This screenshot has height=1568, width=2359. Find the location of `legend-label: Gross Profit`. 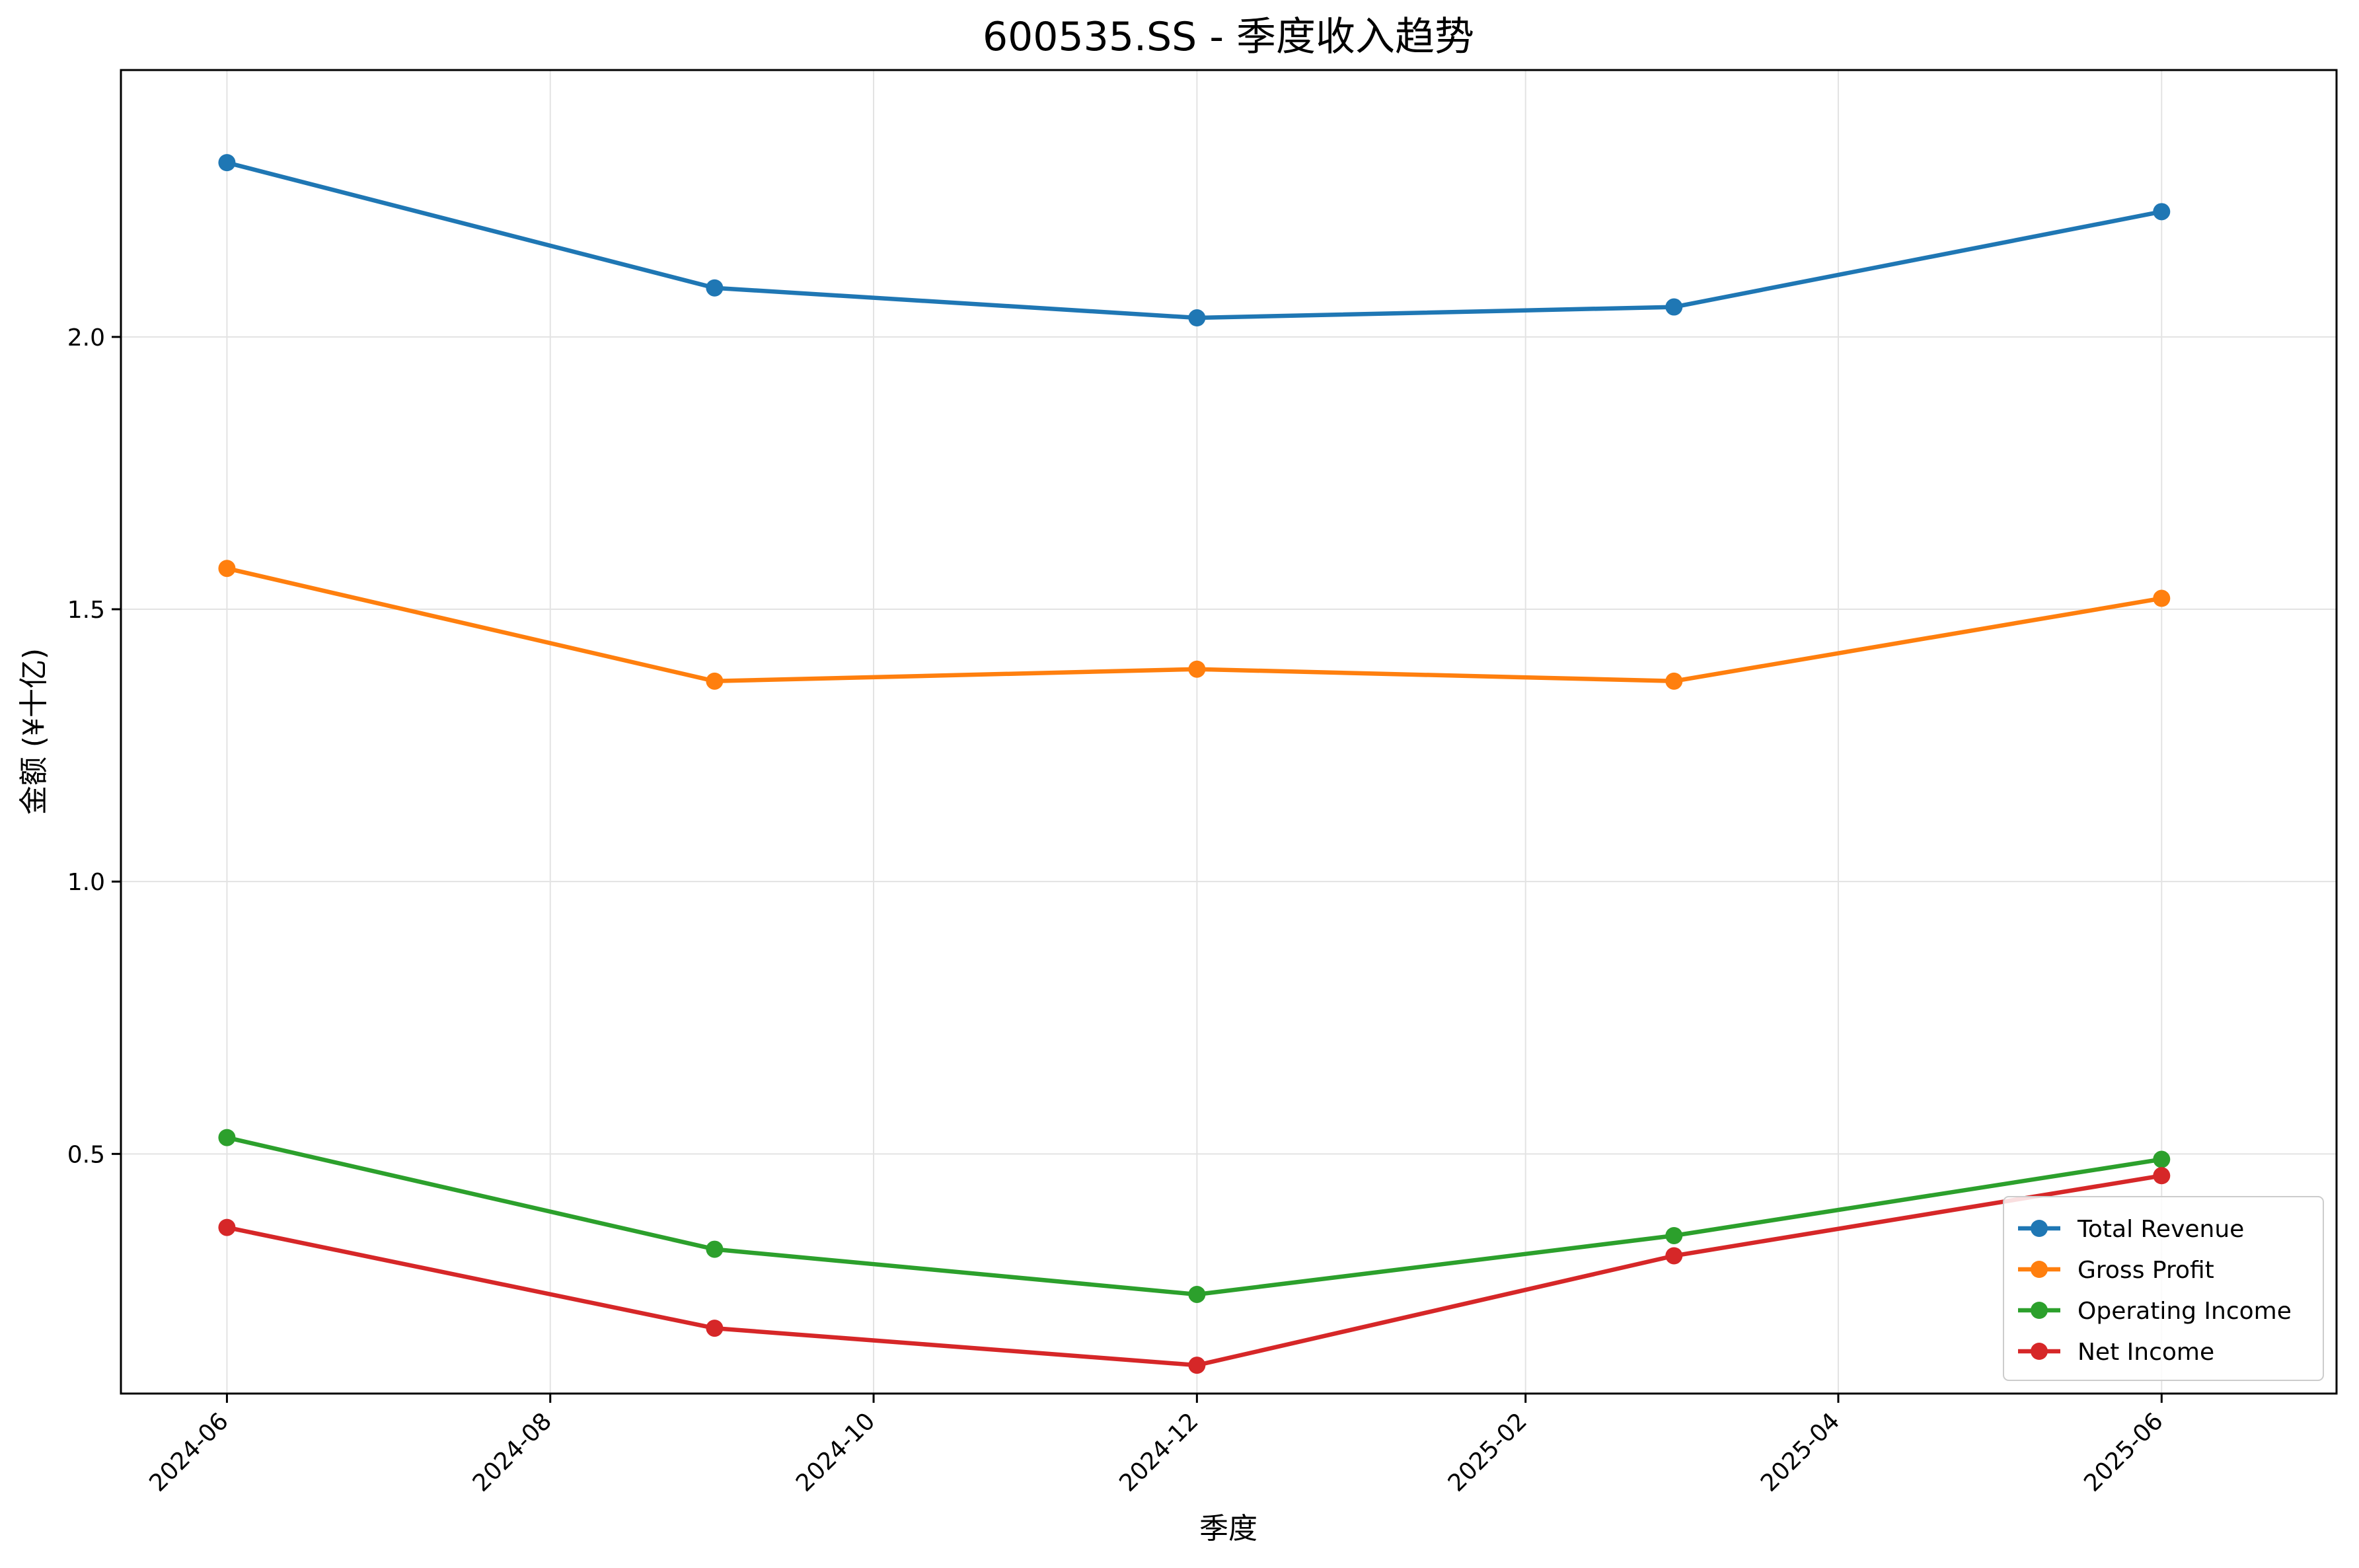

legend-label: Gross Profit is located at coordinates (2146, 1270).